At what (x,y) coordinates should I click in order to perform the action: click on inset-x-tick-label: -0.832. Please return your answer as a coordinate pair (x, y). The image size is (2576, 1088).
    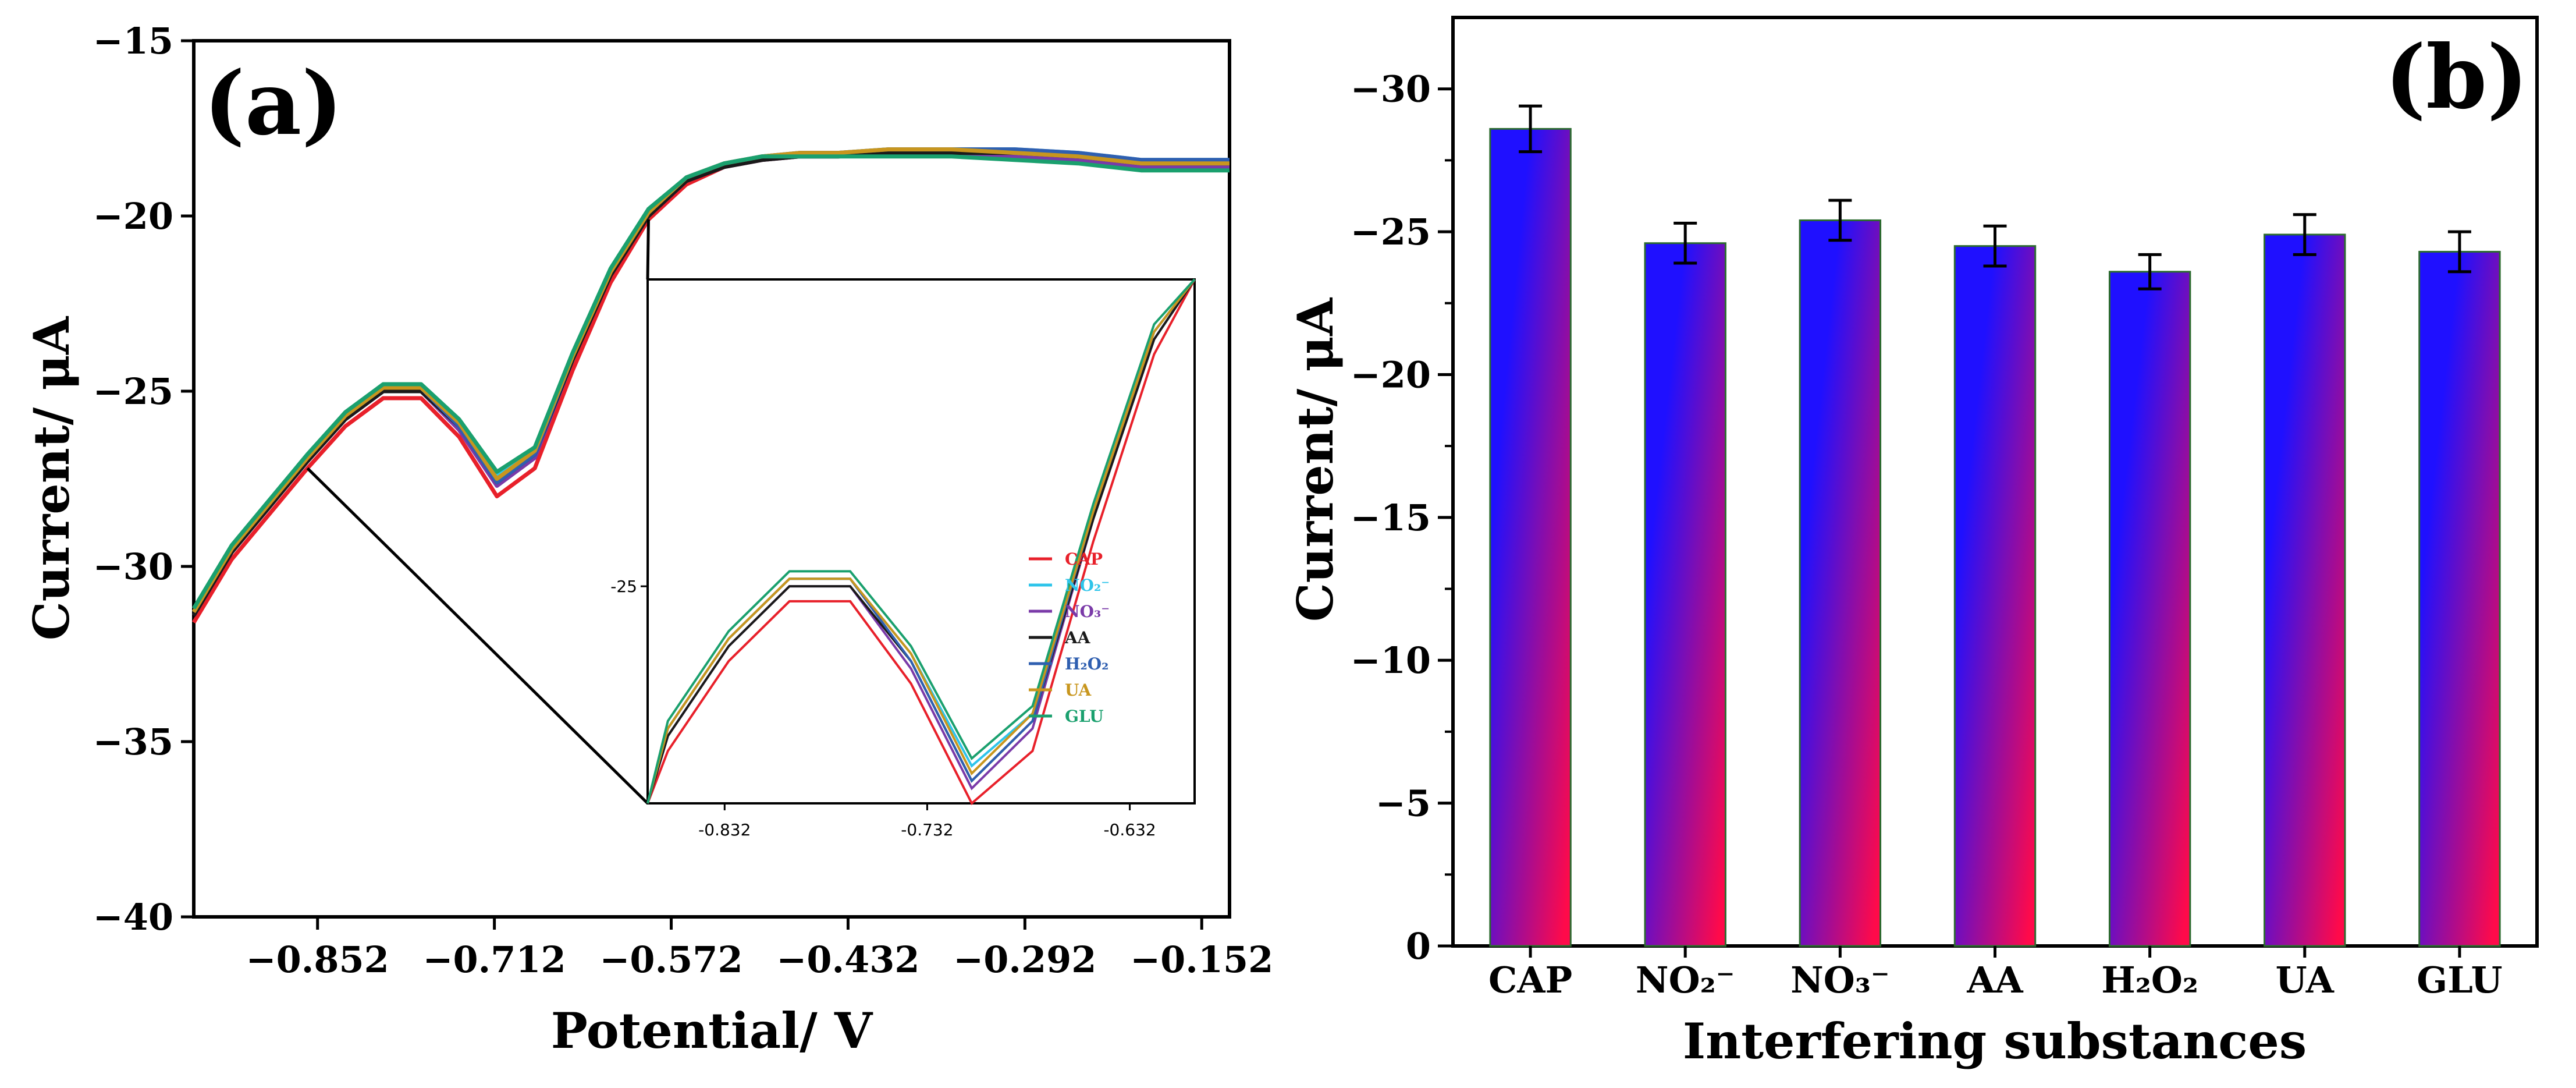
    Looking at the image, I should click on (724, 829).